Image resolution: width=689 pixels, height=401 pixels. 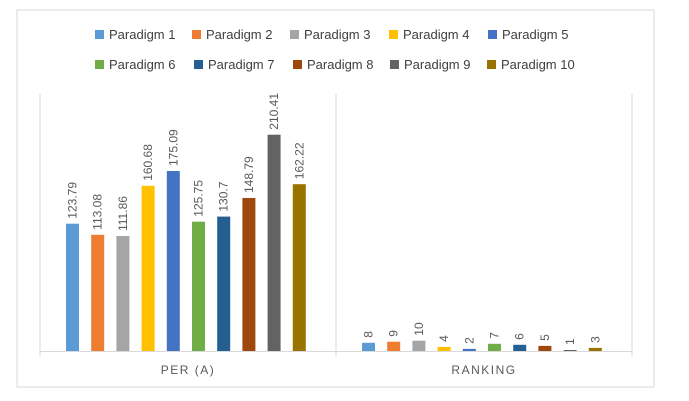 I want to click on category-label: RANKING, so click(x=483, y=370).